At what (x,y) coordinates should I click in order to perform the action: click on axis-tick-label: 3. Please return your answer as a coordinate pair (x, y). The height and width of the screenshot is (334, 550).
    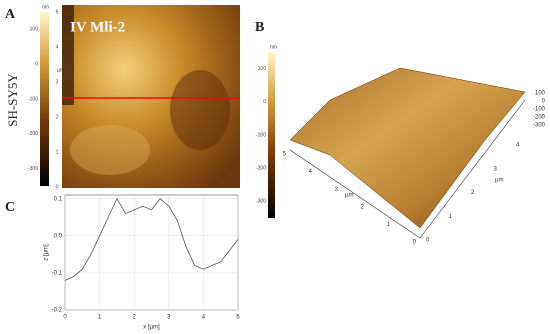
    Looking at the image, I should click on (57, 82).